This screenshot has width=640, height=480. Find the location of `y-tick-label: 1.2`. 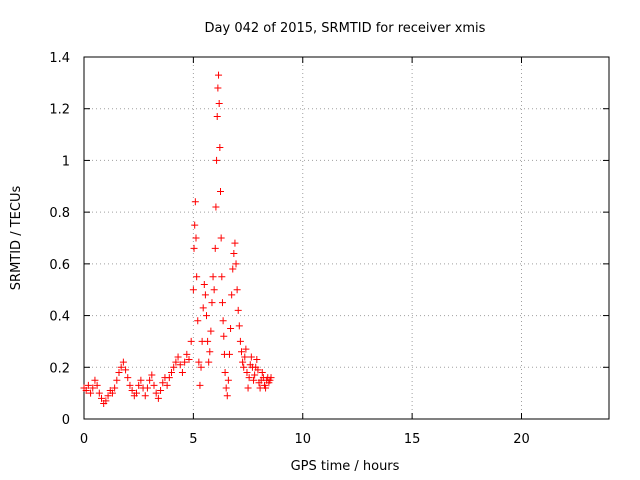

y-tick-label: 1.2 is located at coordinates (59, 110).